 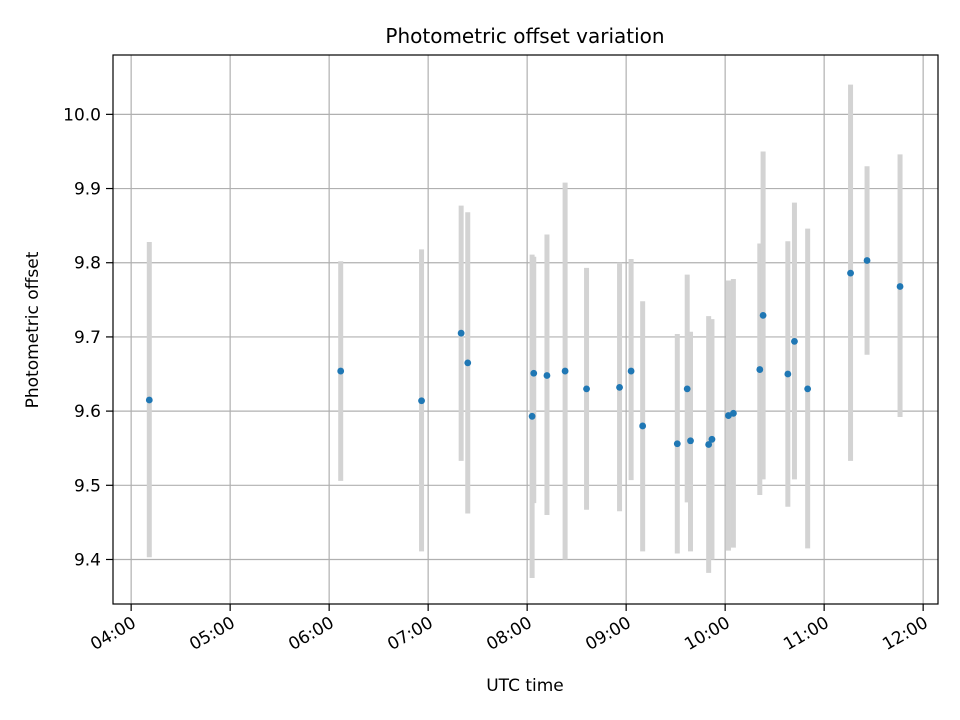 What do you see at coordinates (905, 634) in the screenshot?
I see `x-tick-label: 12:00` at bounding box center [905, 634].